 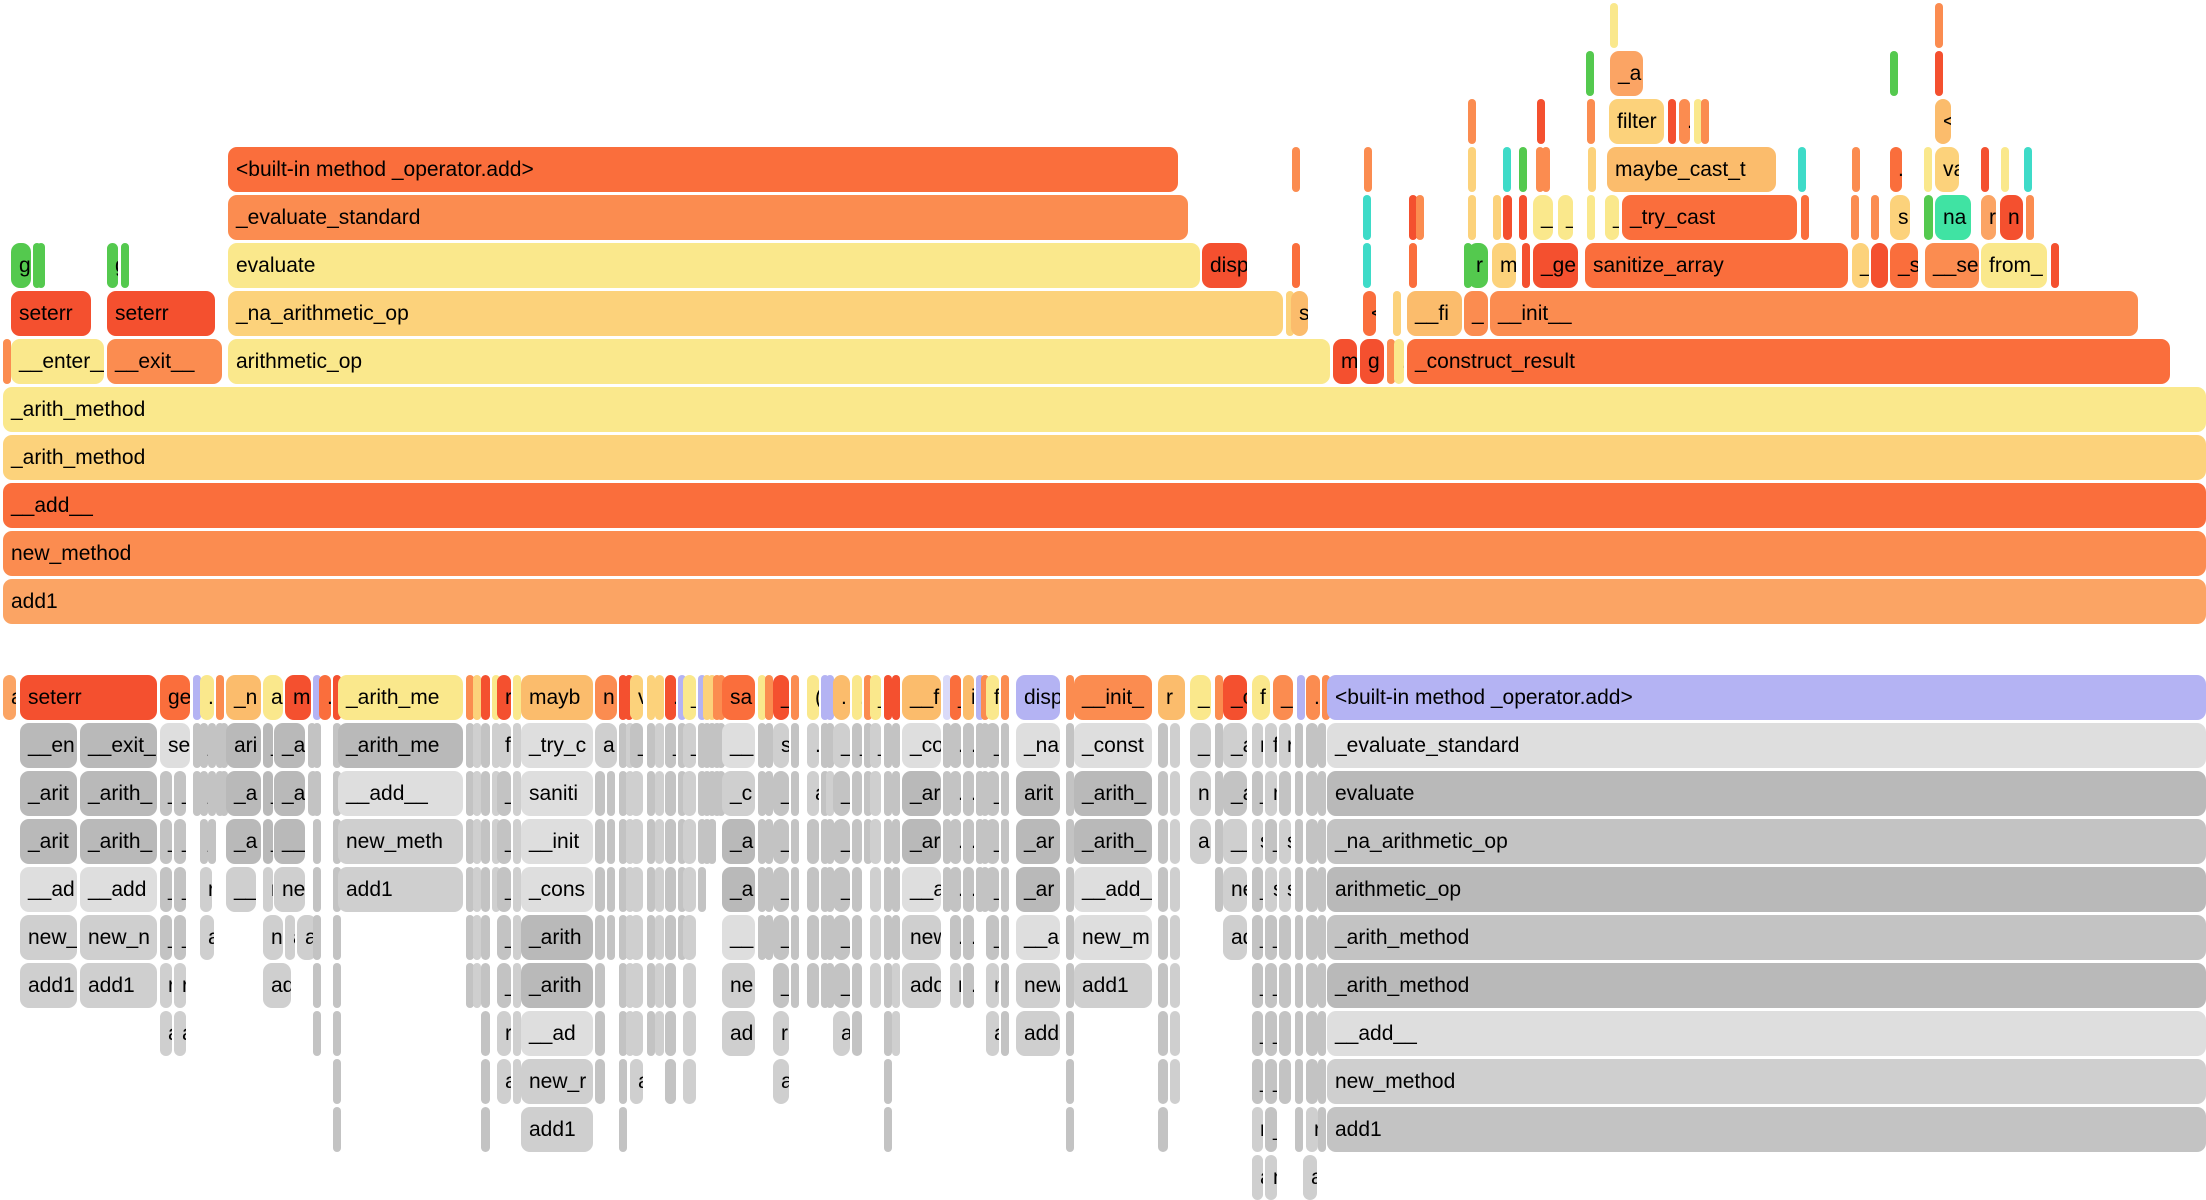 What do you see at coordinates (1285, 841) in the screenshot?
I see `frame-bar: s` at bounding box center [1285, 841].